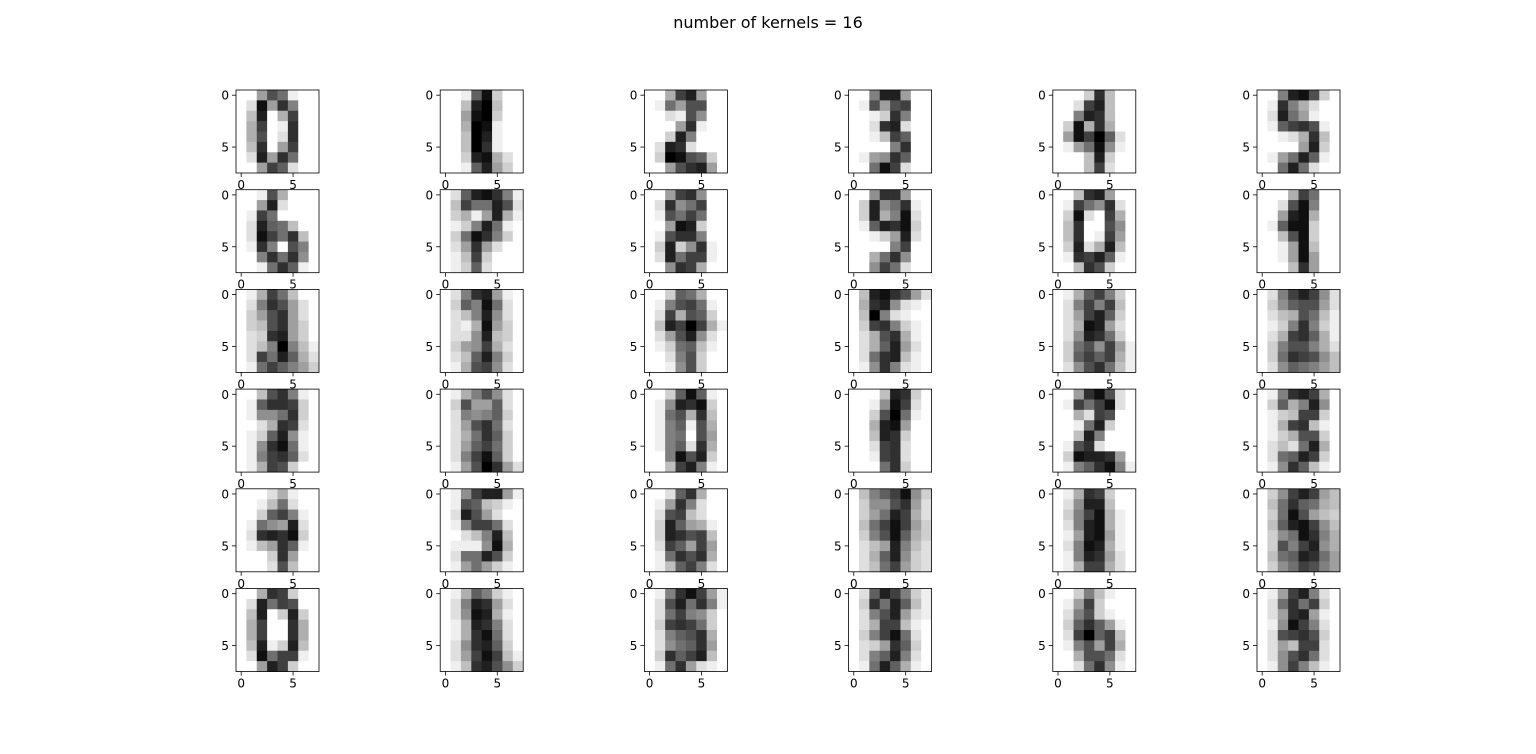 This screenshot has width=1536, height=754. What do you see at coordinates (277, 430) in the screenshot?
I see `panel-frame` at bounding box center [277, 430].